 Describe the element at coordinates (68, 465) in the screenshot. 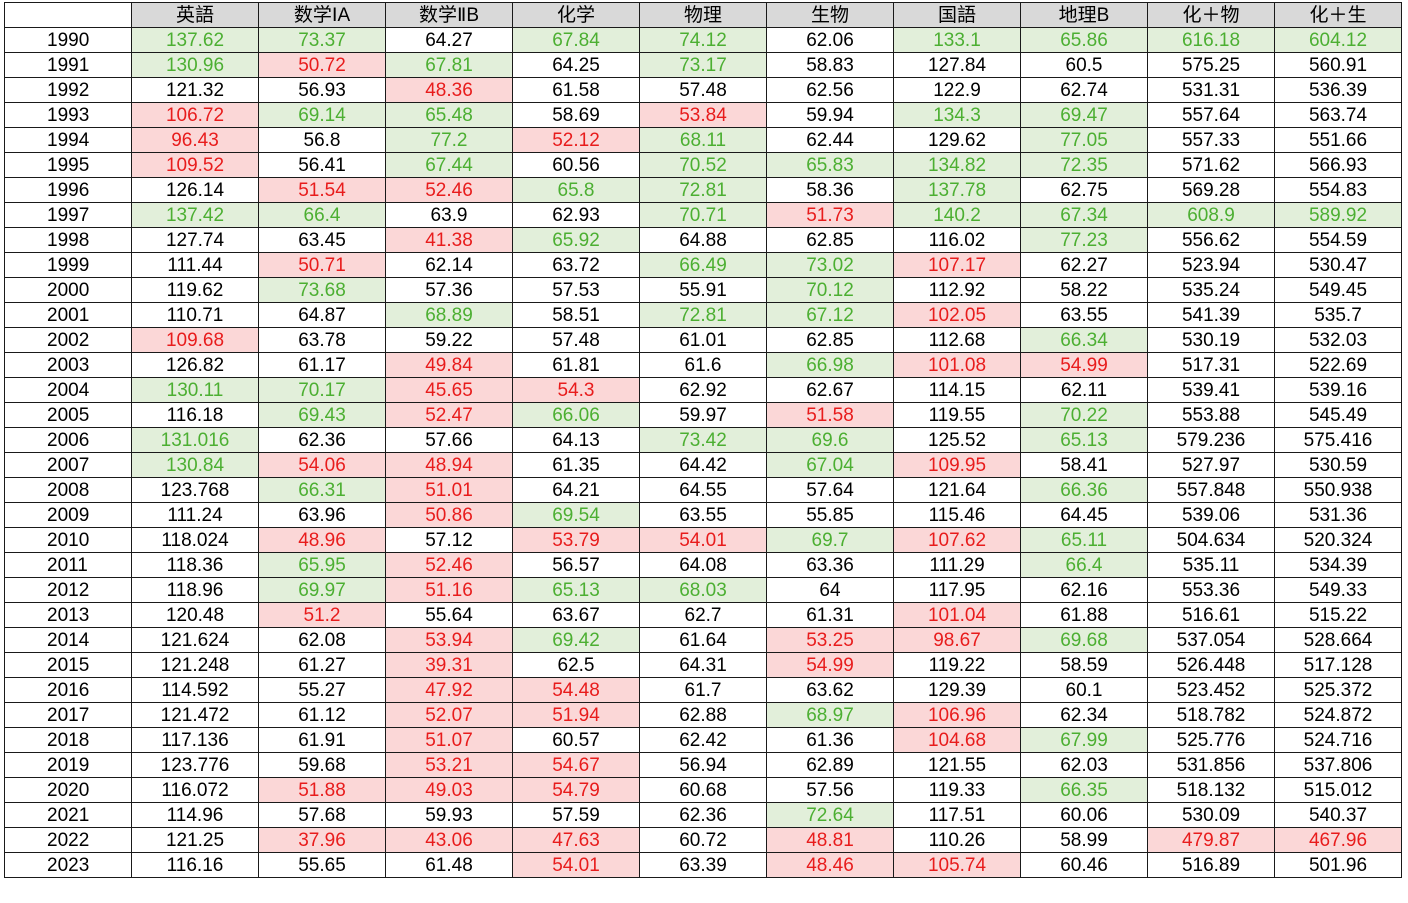

I see `year-cell: 2007` at that location.